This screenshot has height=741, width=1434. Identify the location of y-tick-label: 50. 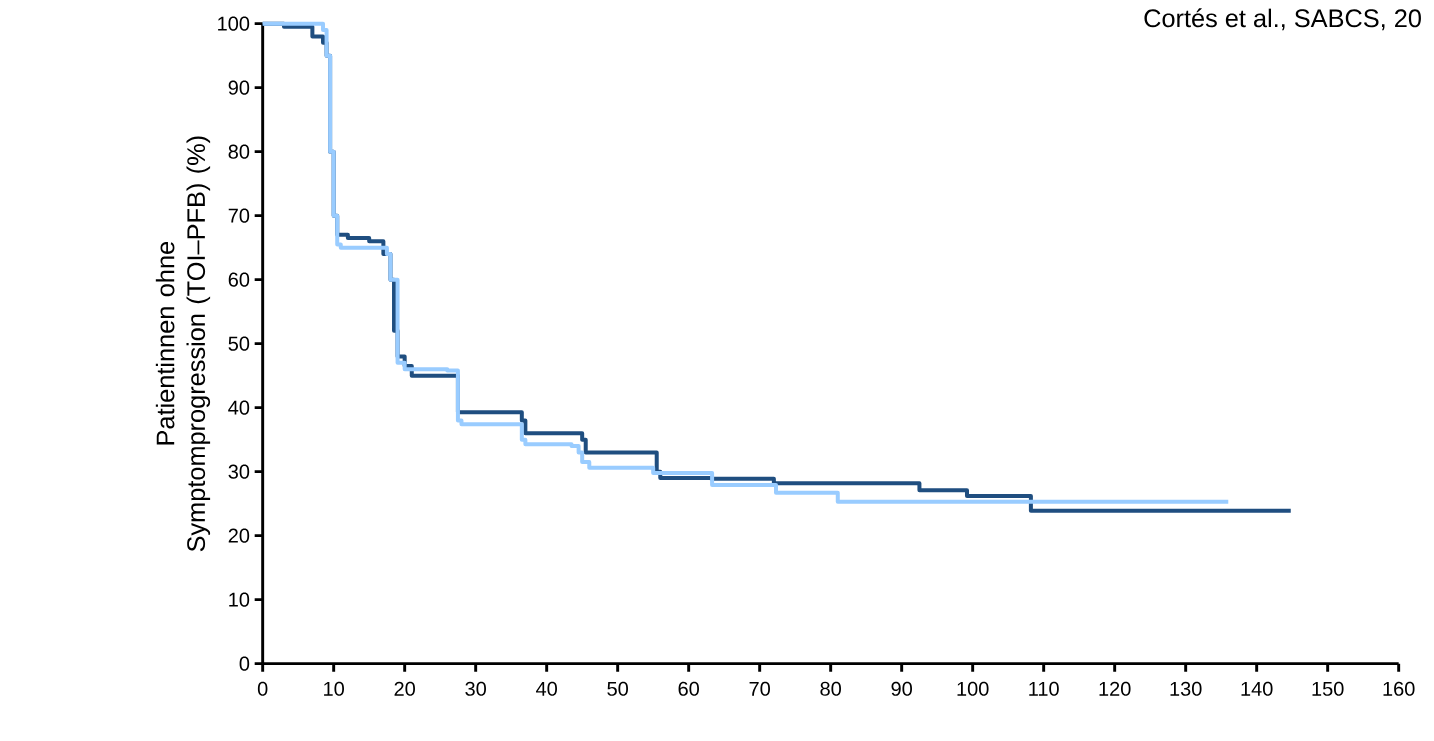
(239, 343).